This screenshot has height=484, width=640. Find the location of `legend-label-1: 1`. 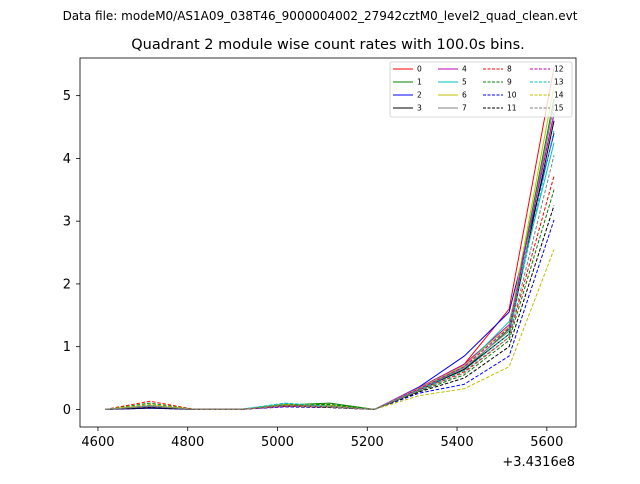

legend-label-1: 1 is located at coordinates (419, 82).